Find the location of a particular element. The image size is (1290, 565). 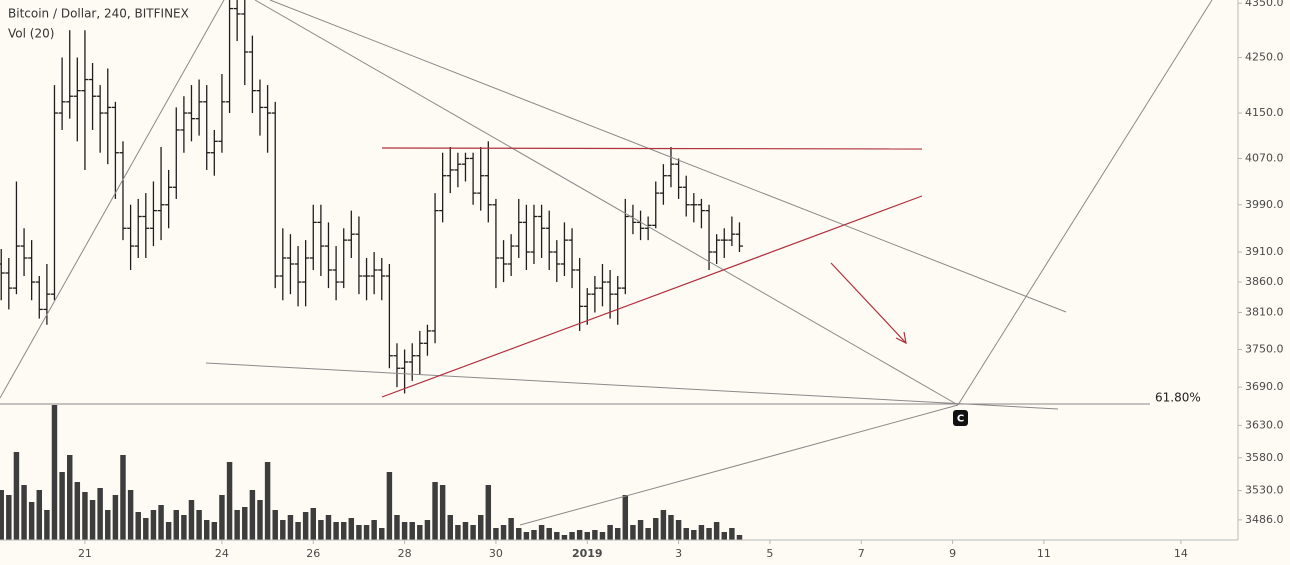

y-tick-label: 3910.0 is located at coordinates (1264, 251).